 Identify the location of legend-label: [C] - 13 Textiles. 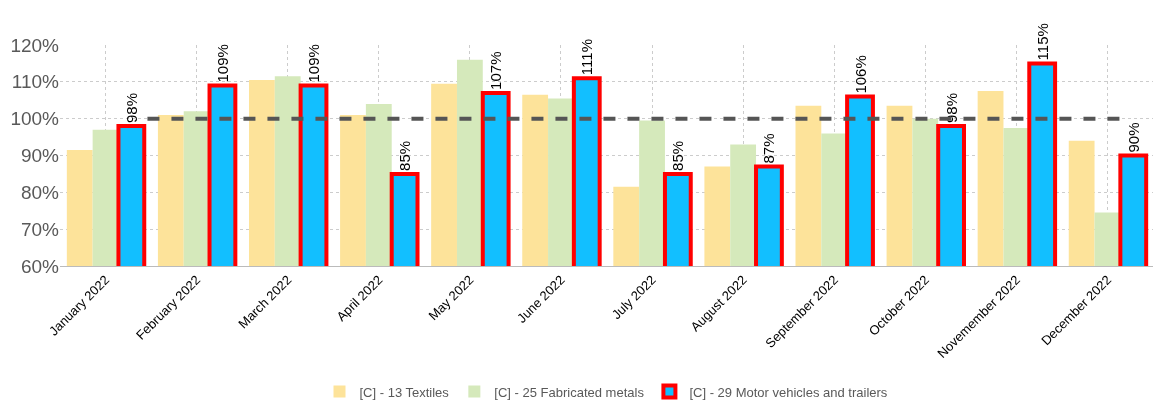
(404, 392).